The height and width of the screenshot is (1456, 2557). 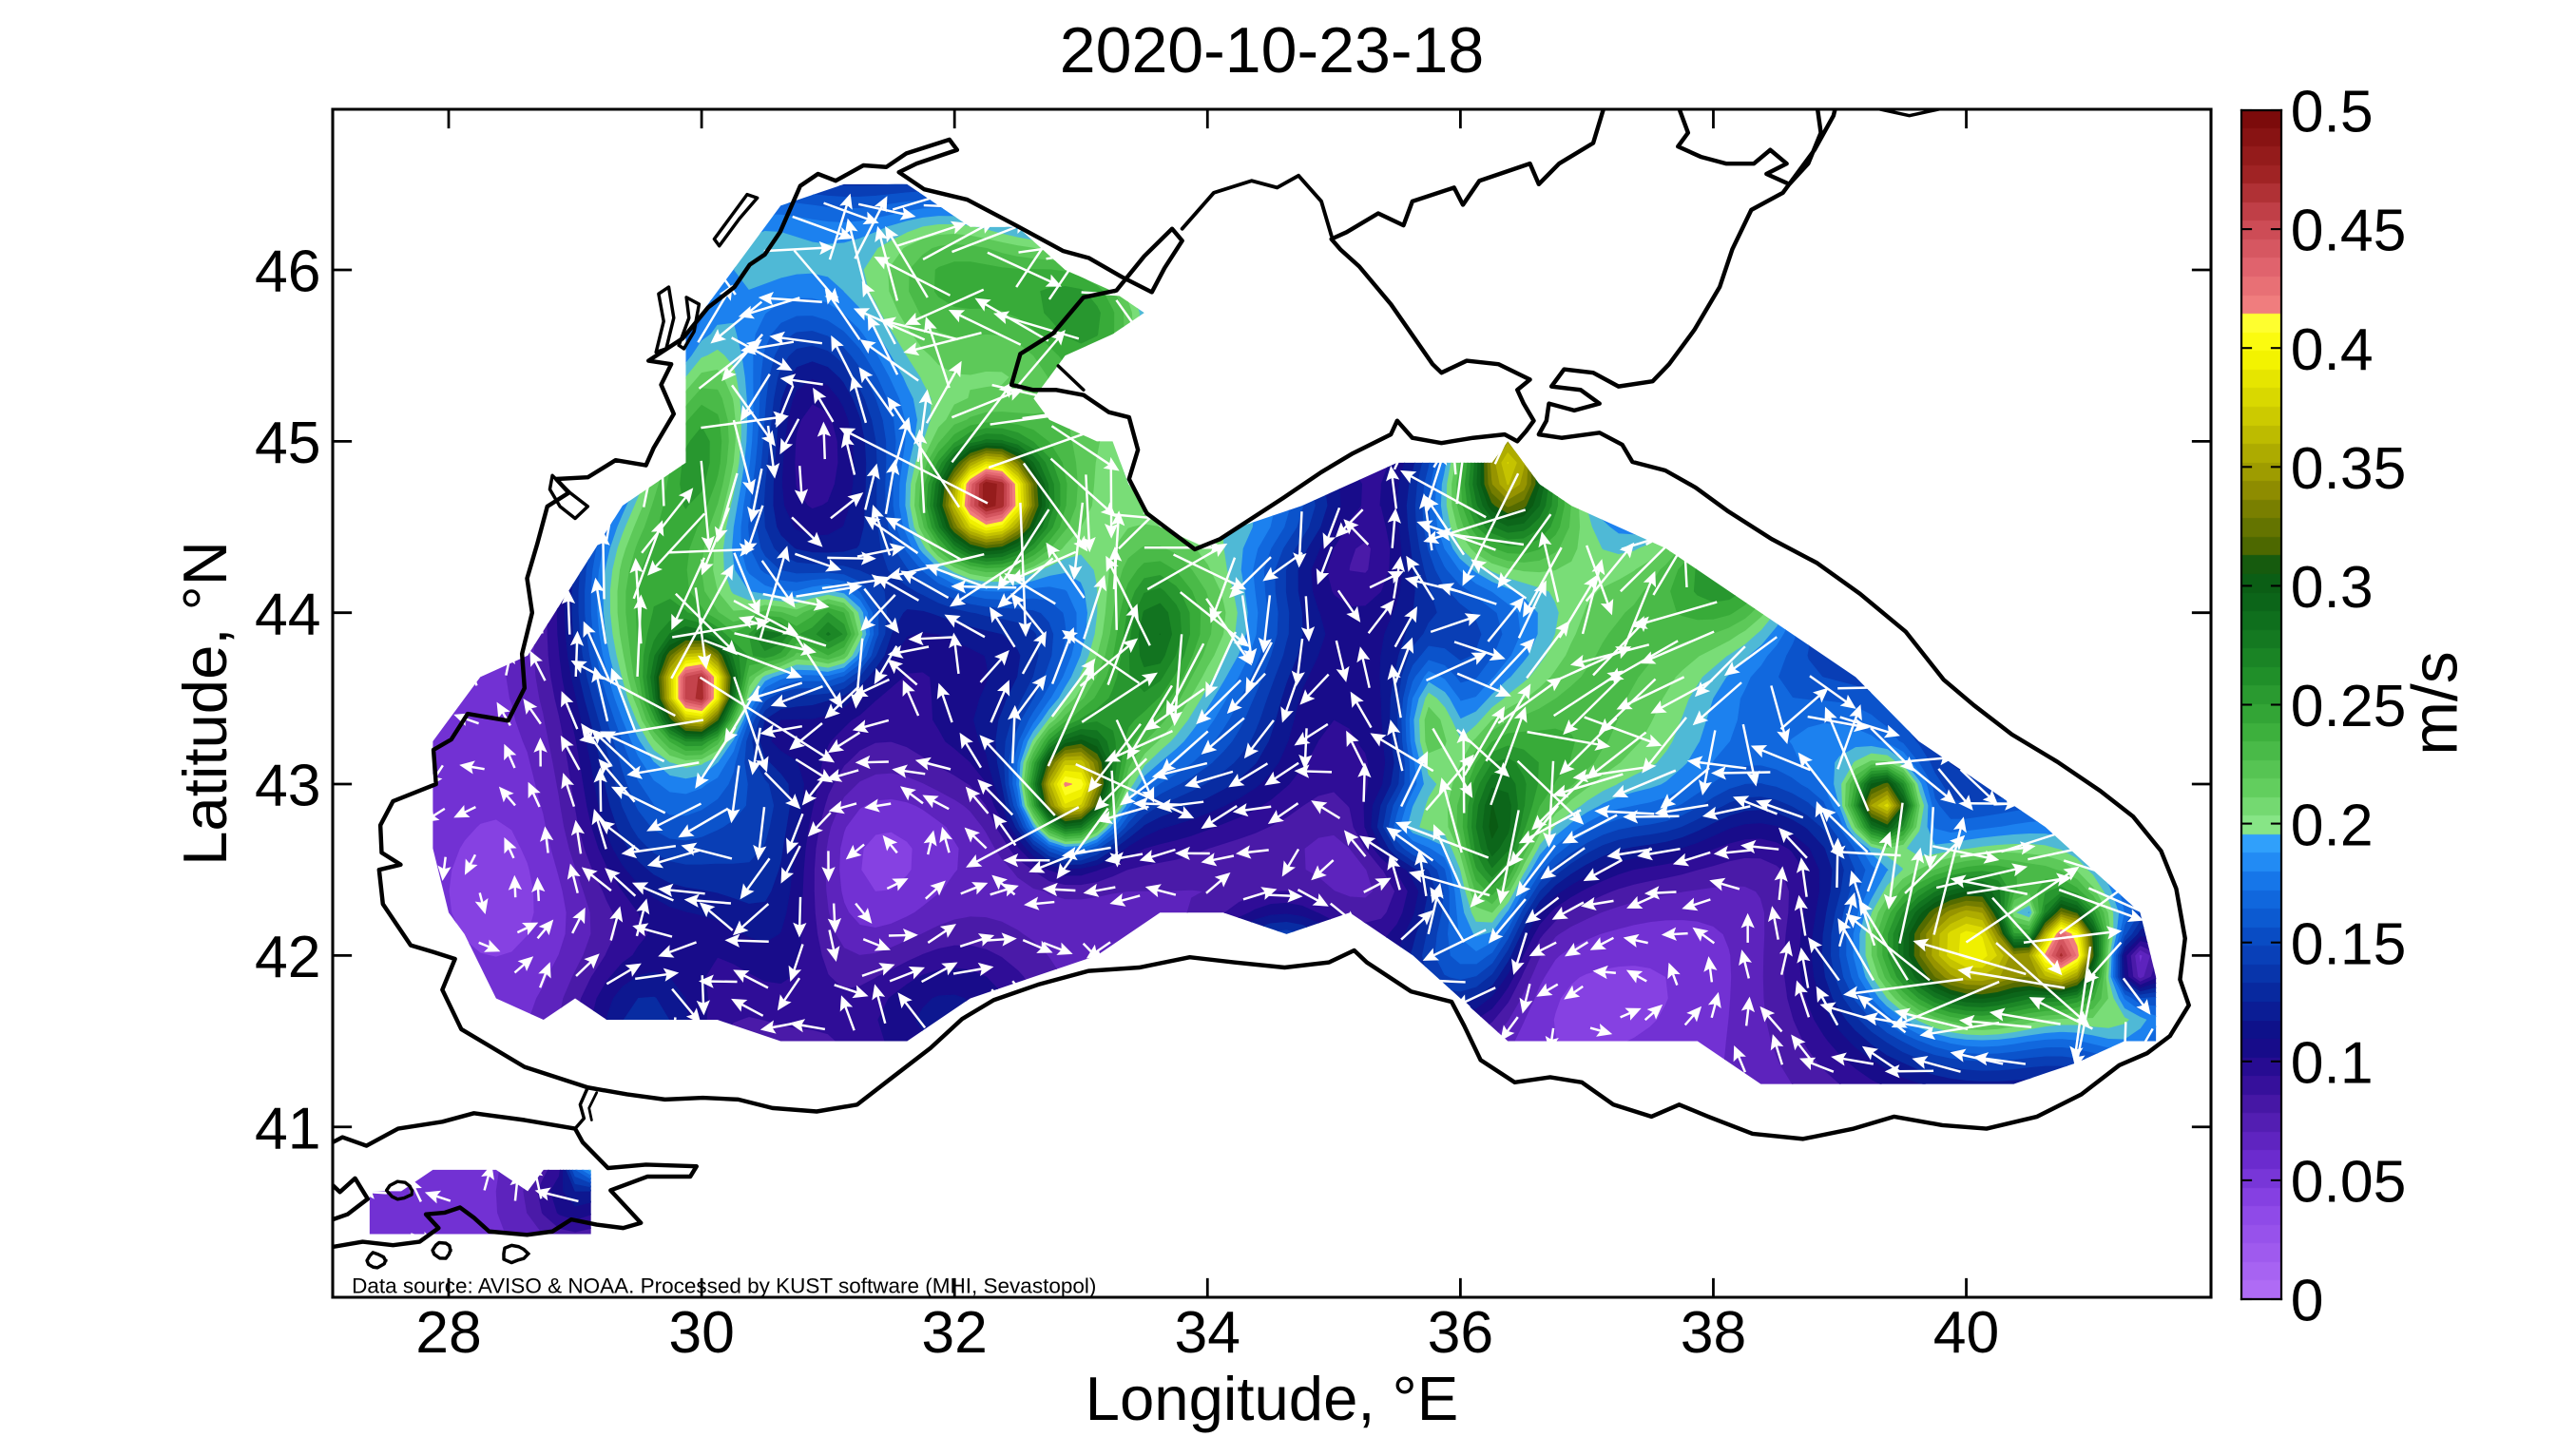 What do you see at coordinates (1272, 50) in the screenshot?
I see `svg-text: 2020-10-23-18` at bounding box center [1272, 50].